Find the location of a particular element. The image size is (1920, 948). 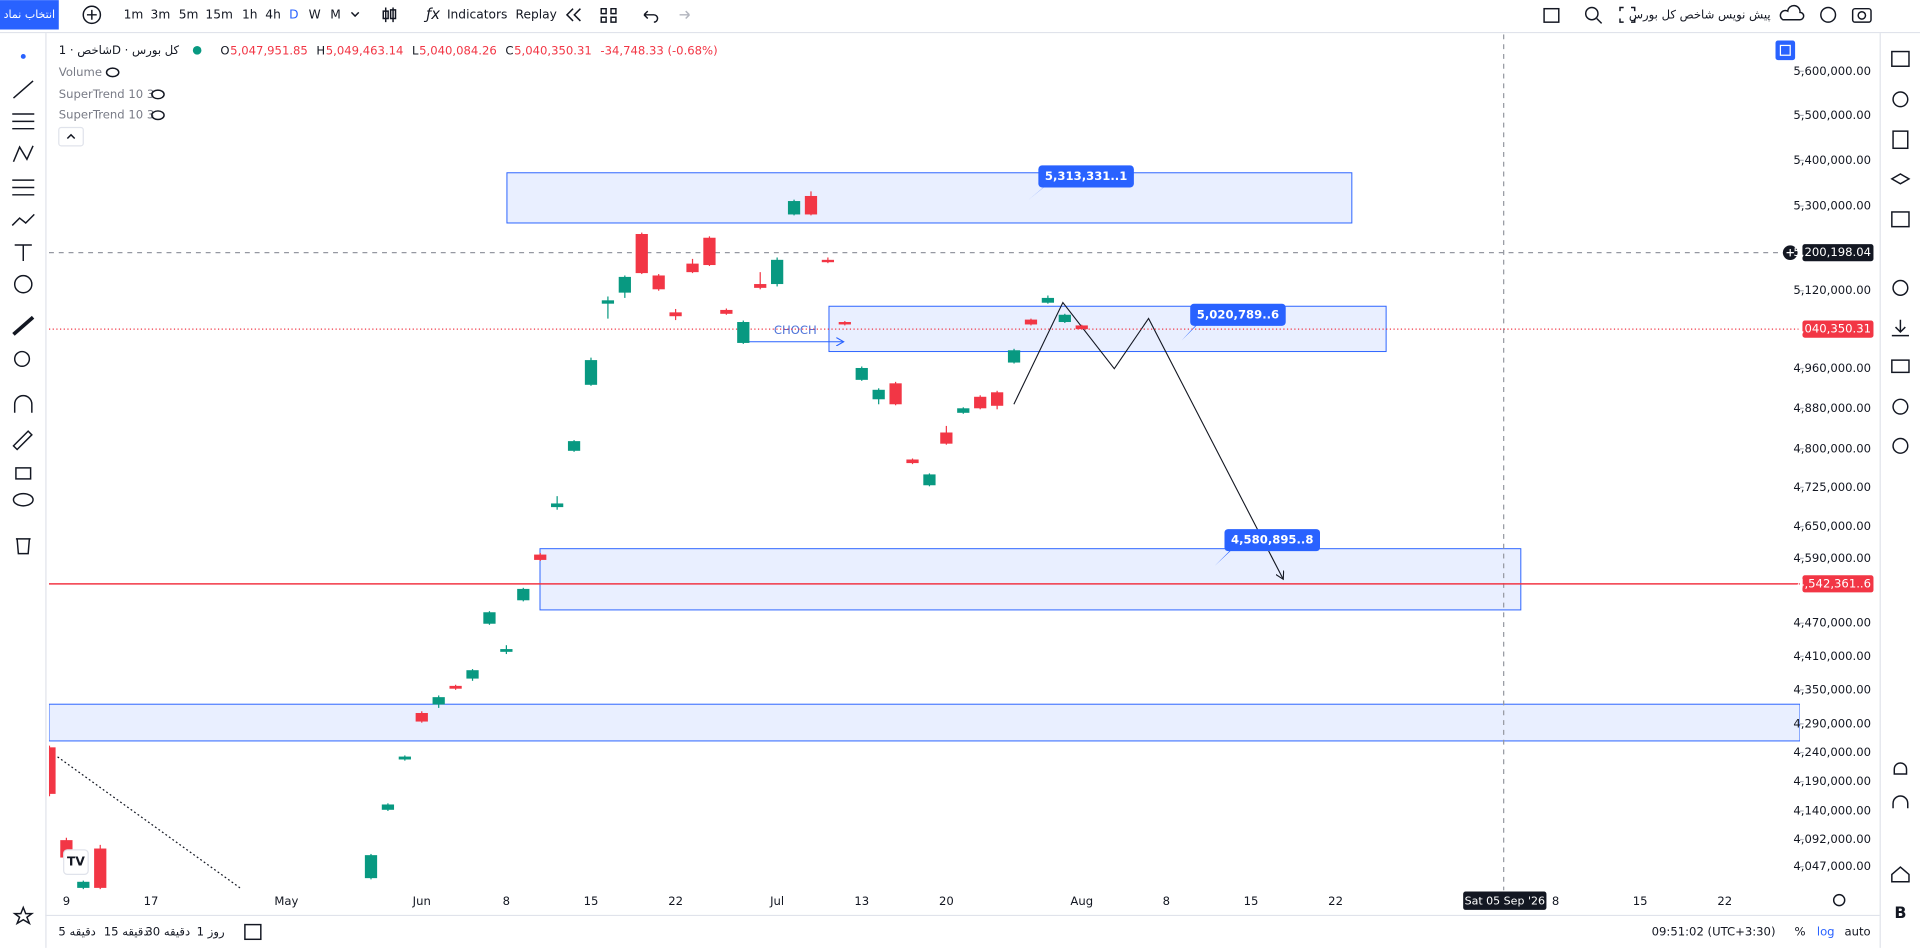

fullscreen is located at coordinates (1627, 14).